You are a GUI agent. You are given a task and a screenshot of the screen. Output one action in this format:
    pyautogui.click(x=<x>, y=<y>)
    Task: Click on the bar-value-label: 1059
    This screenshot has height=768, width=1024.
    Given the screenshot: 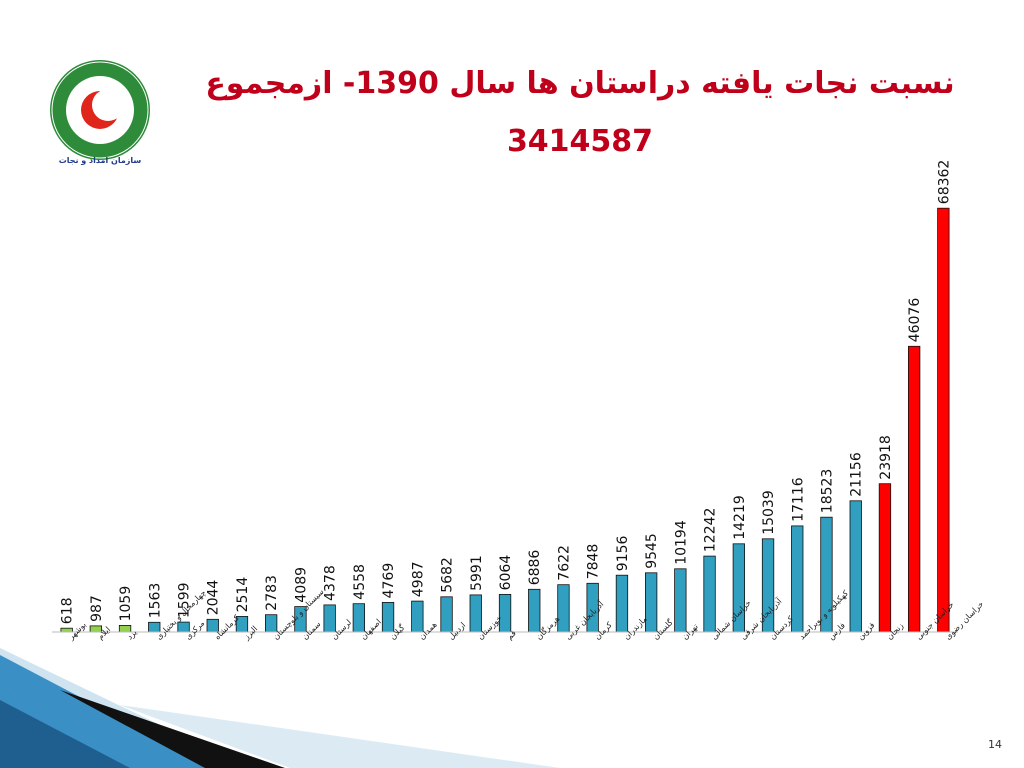 What is the action you would take?
    pyautogui.click(x=126, y=604)
    